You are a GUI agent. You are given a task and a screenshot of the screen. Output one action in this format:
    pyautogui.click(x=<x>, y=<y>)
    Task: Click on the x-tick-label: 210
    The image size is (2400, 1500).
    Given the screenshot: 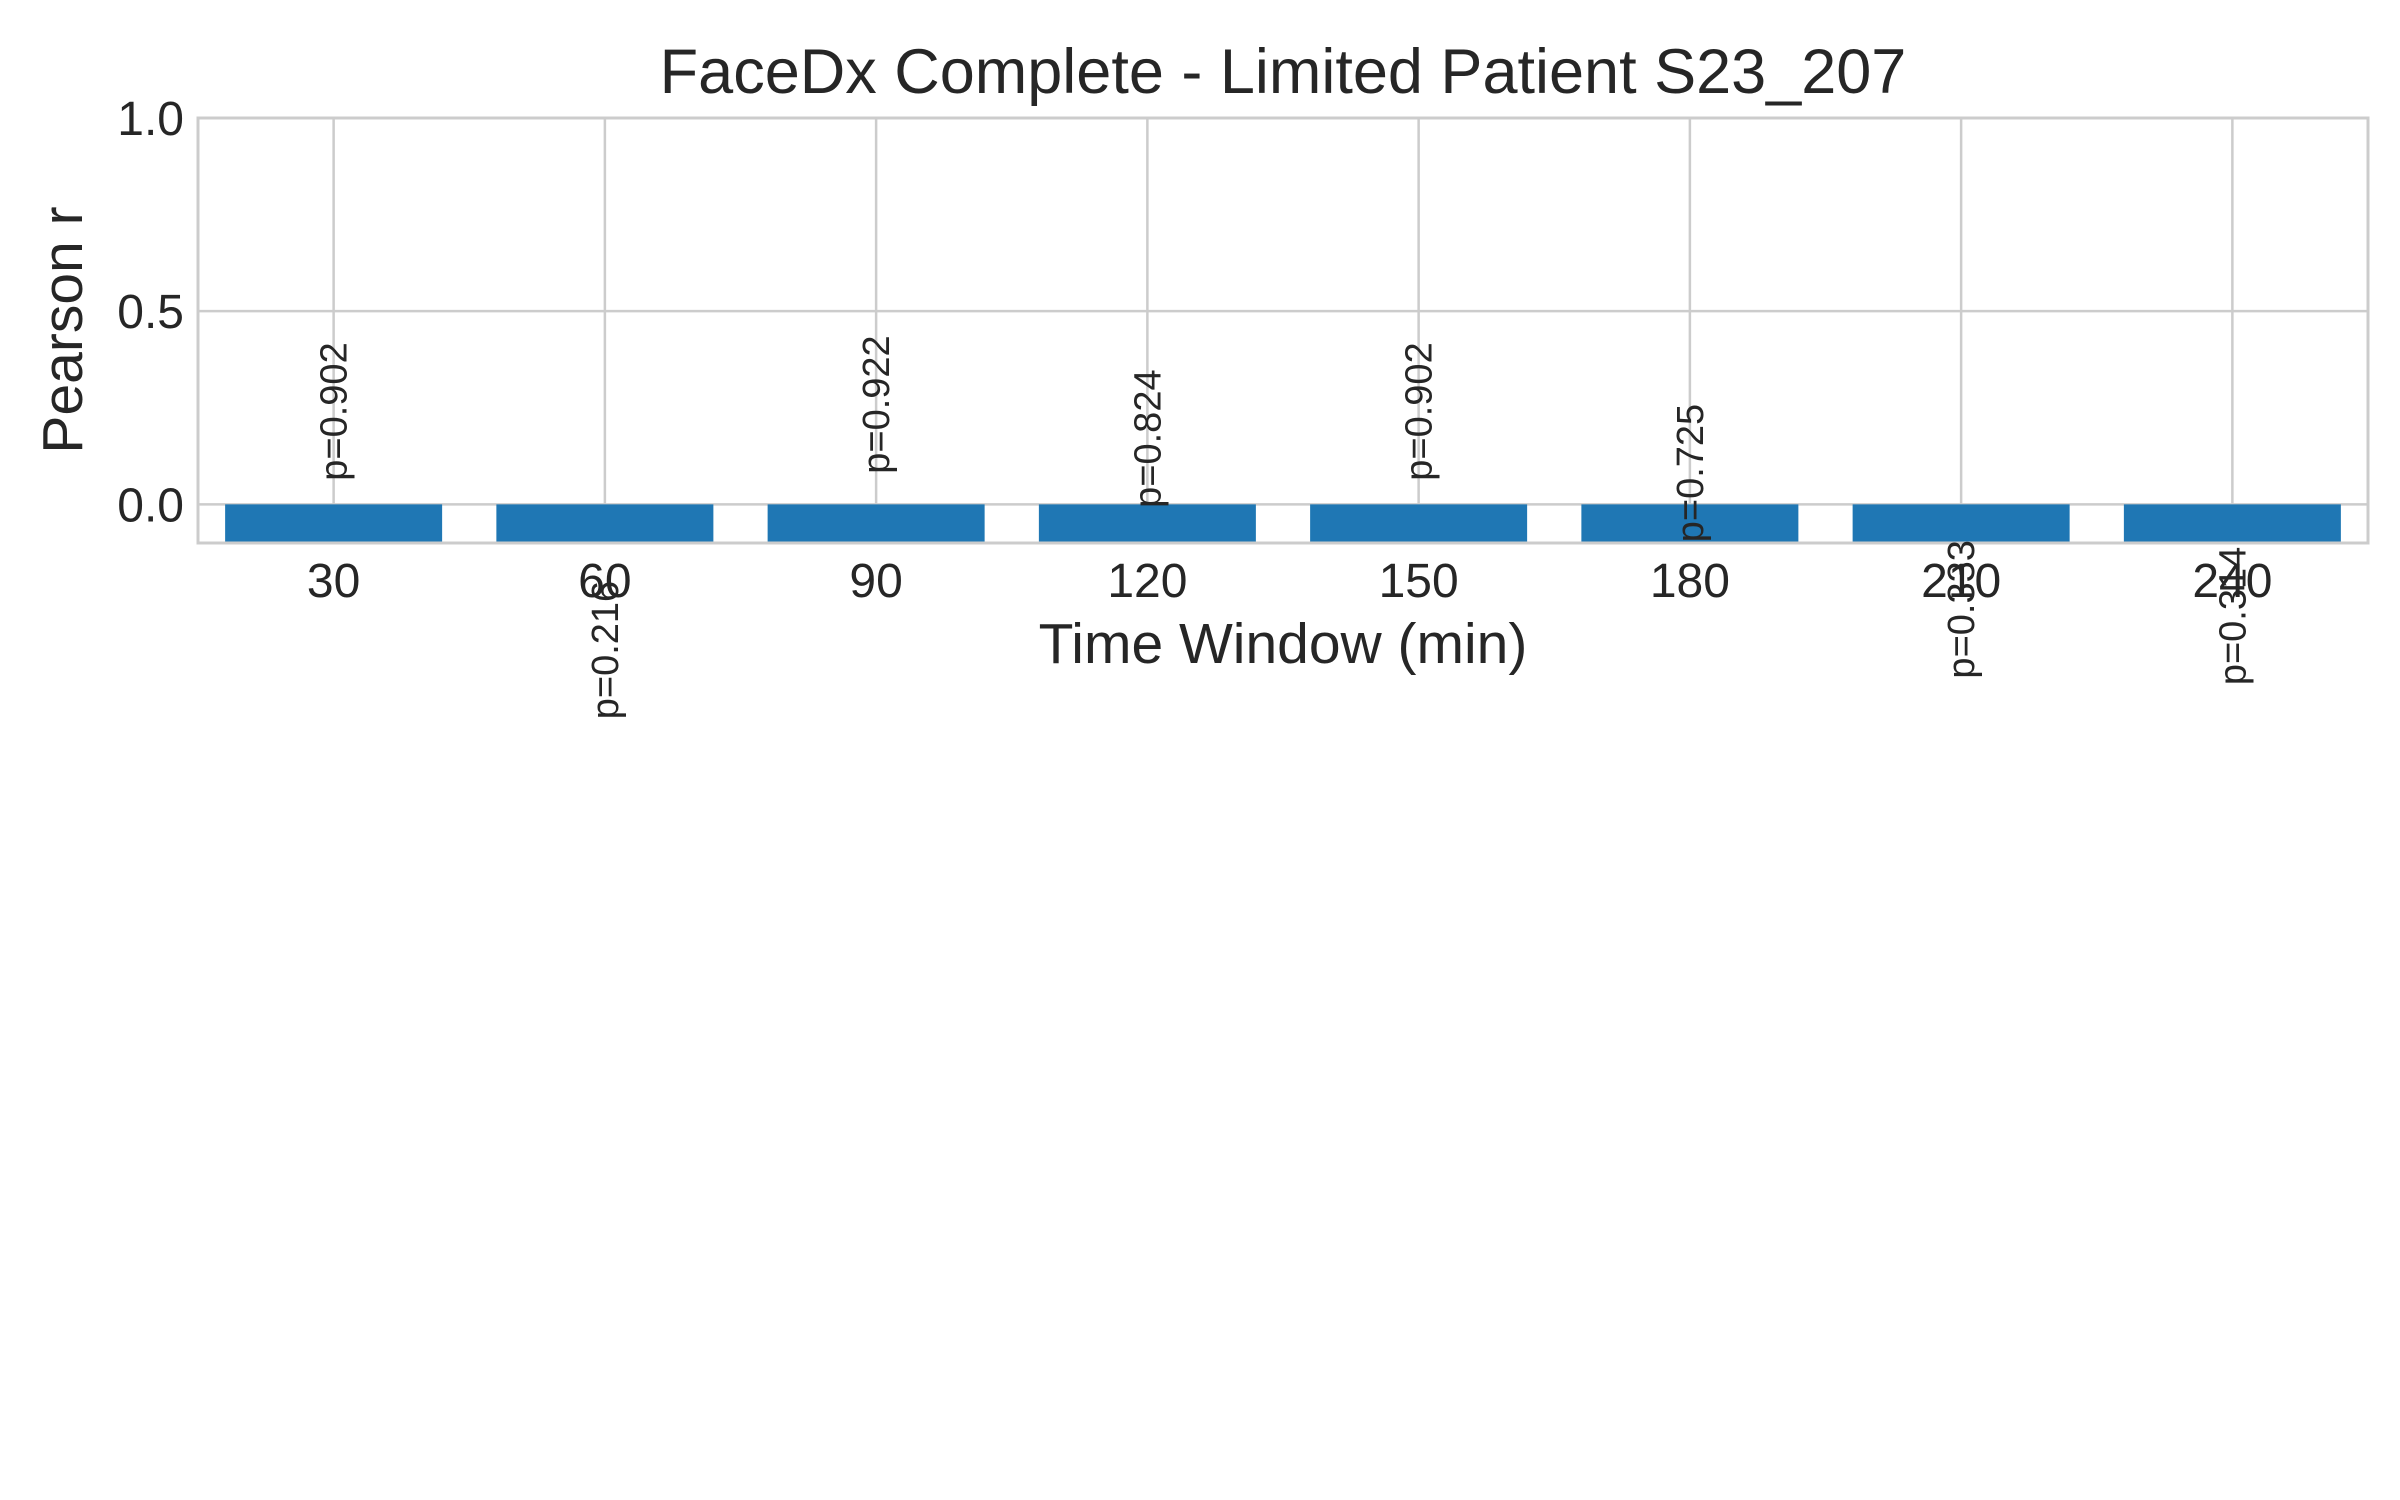 What is the action you would take?
    pyautogui.click(x=1961, y=581)
    